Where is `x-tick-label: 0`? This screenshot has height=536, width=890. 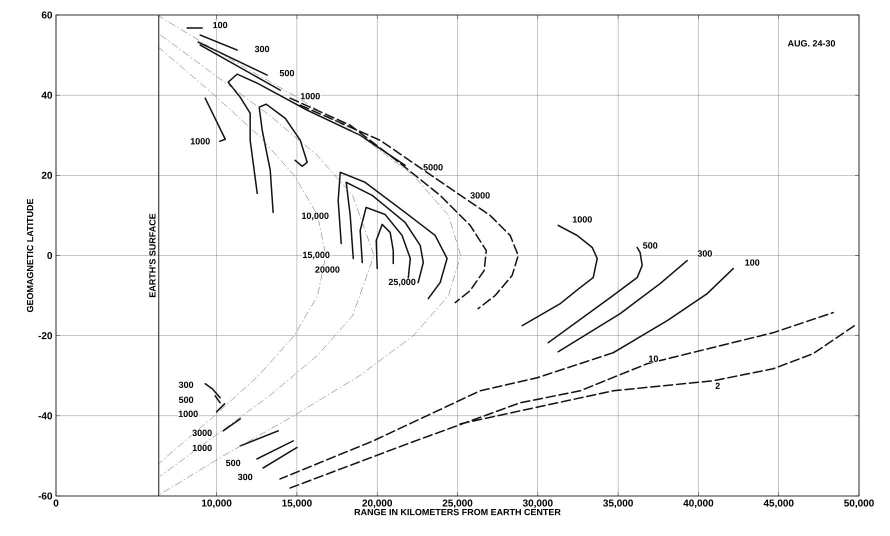
x-tick-label: 0 is located at coordinates (56, 503).